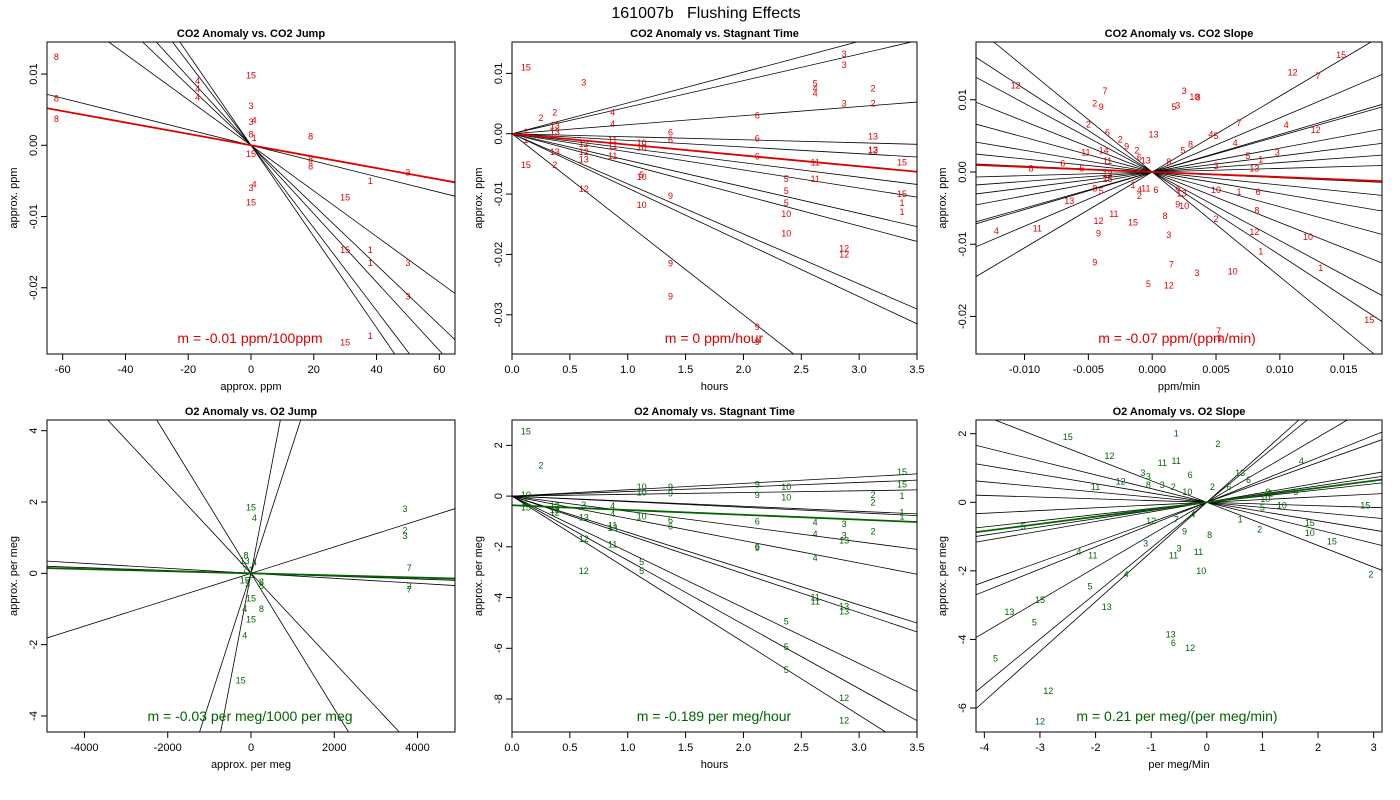  What do you see at coordinates (1151, 748) in the screenshot?
I see `x-tick-label: -1` at bounding box center [1151, 748].